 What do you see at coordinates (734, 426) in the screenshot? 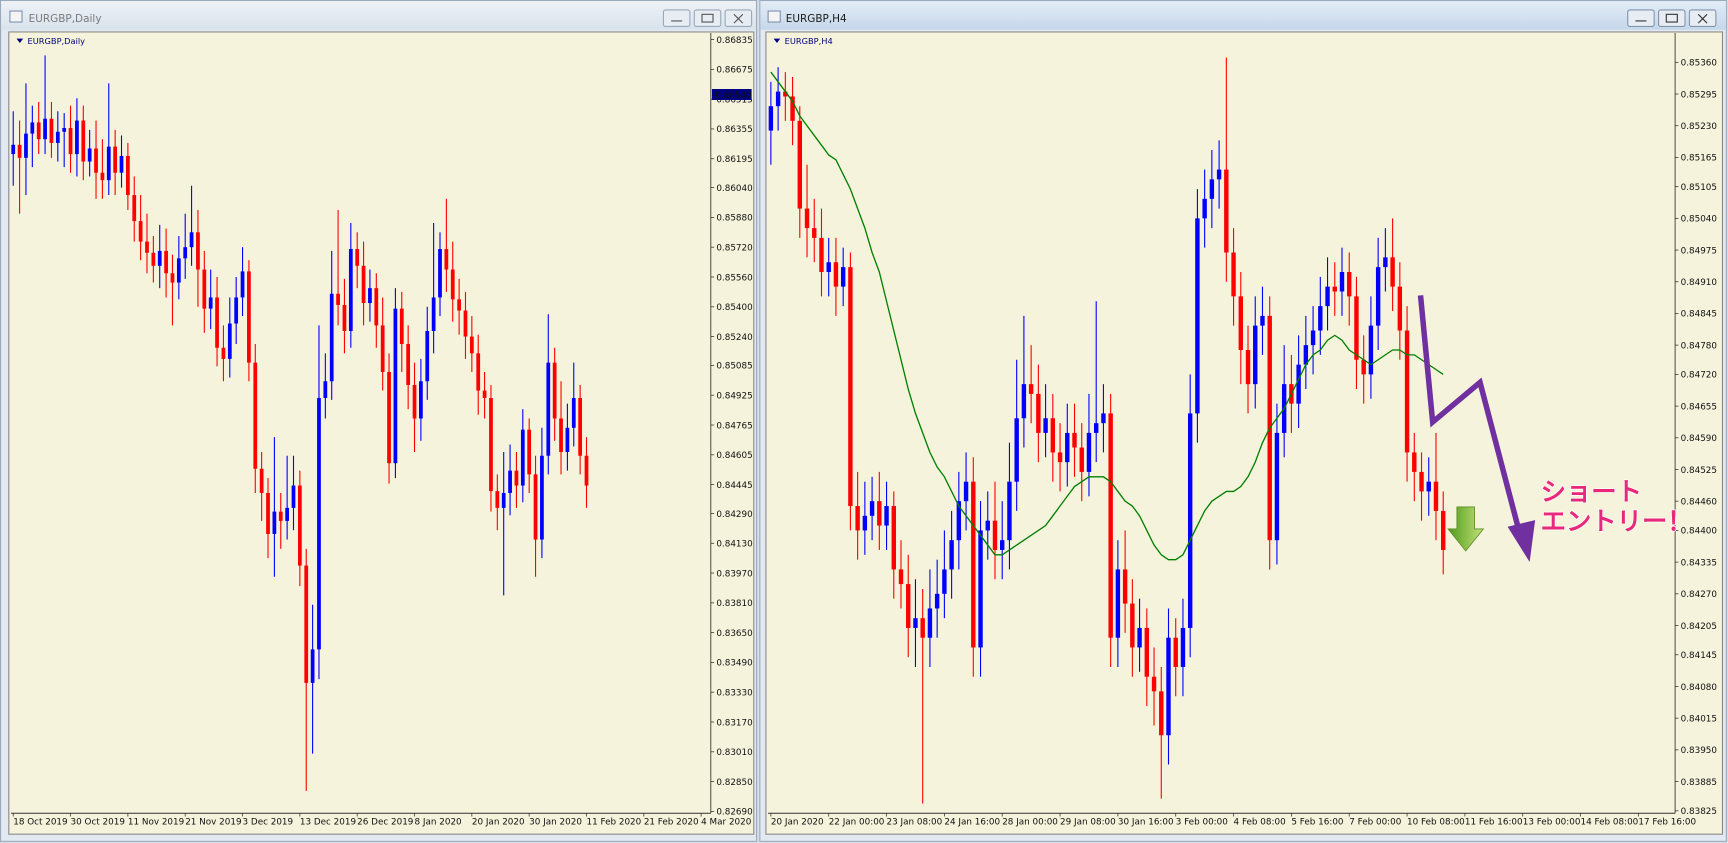
I see `y-tick-label: 0.84765` at bounding box center [734, 426].